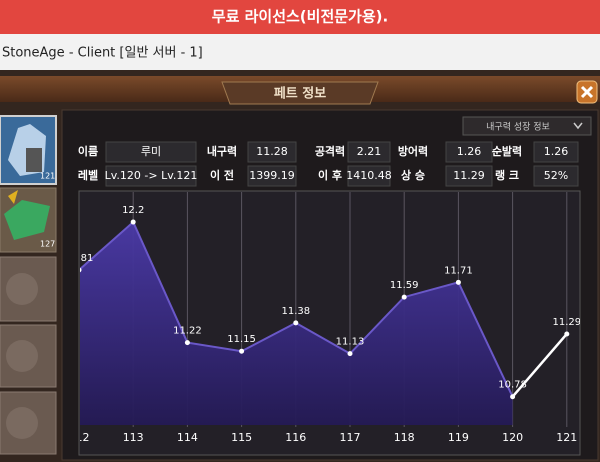  I want to click on x-tick-label: 118, so click(404, 437).